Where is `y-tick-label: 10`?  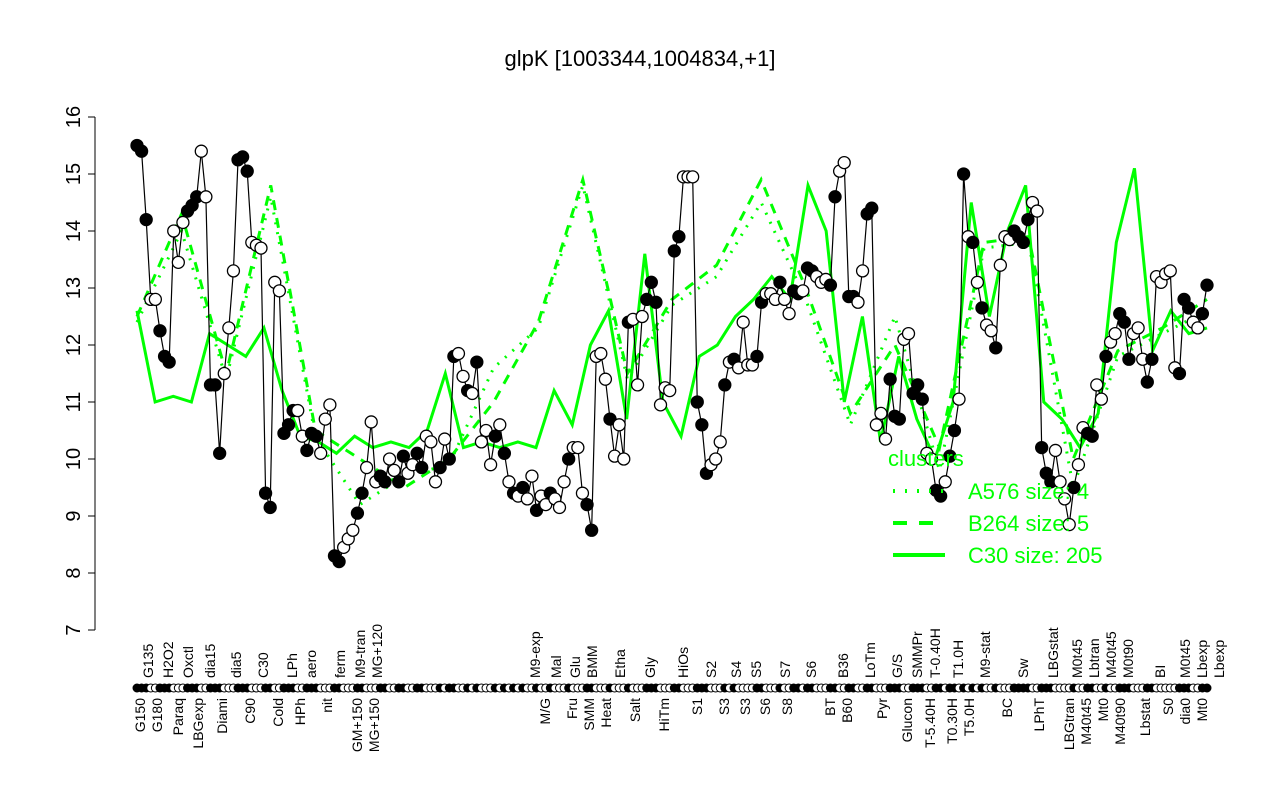
y-tick-label: 10 is located at coordinates (74, 459).